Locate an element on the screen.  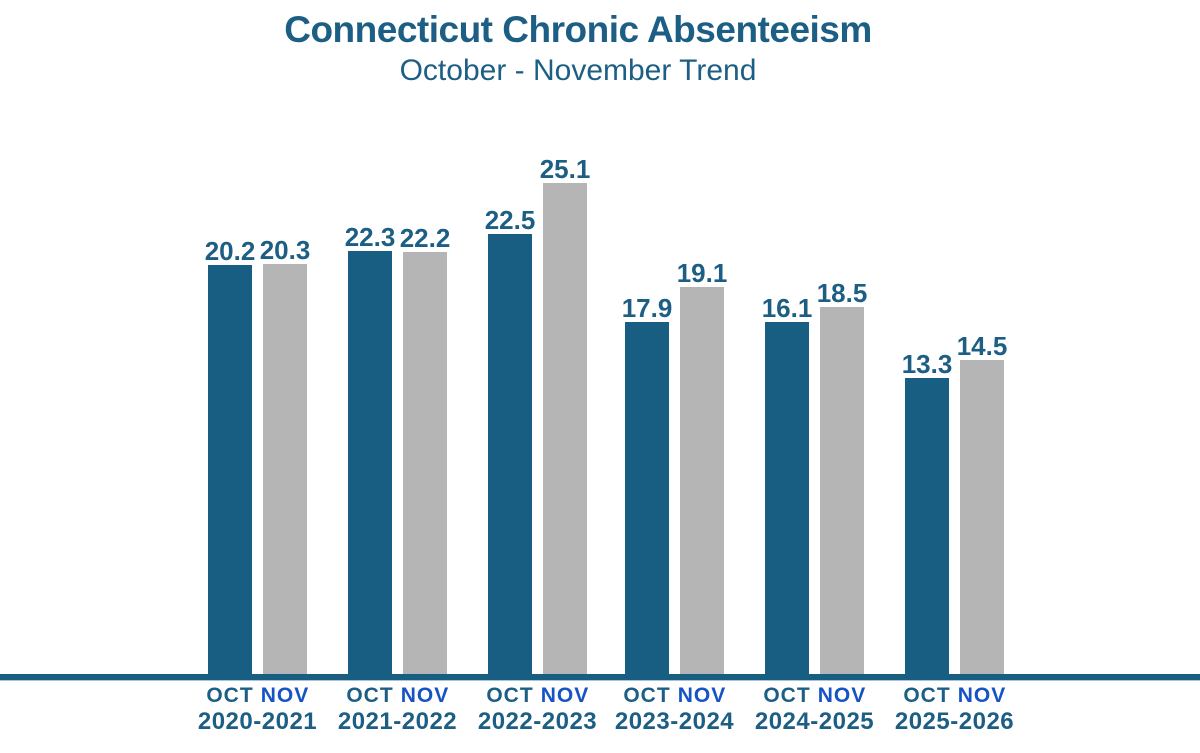
axis-label-oct-2025-2026: OCT is located at coordinates (927, 695).